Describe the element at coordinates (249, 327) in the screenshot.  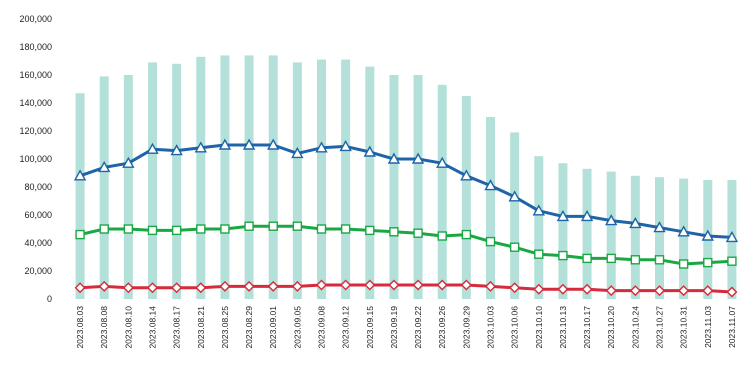
I see `x-tick-label: 2023.08.29` at that location.